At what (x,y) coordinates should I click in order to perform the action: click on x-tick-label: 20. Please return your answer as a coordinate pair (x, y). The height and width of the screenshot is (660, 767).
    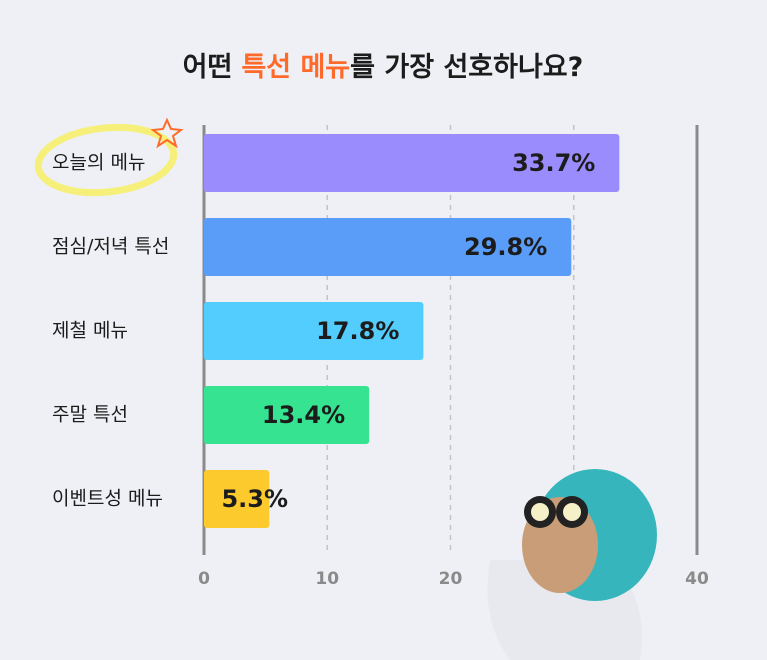
    Looking at the image, I should click on (451, 579).